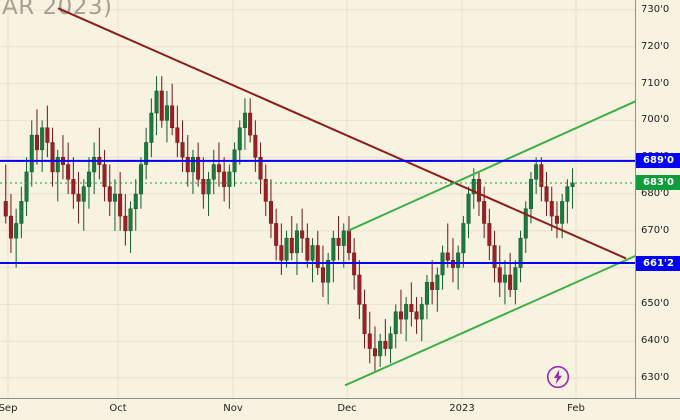  I want to click on current-price-chip: 683'0, so click(658, 183).